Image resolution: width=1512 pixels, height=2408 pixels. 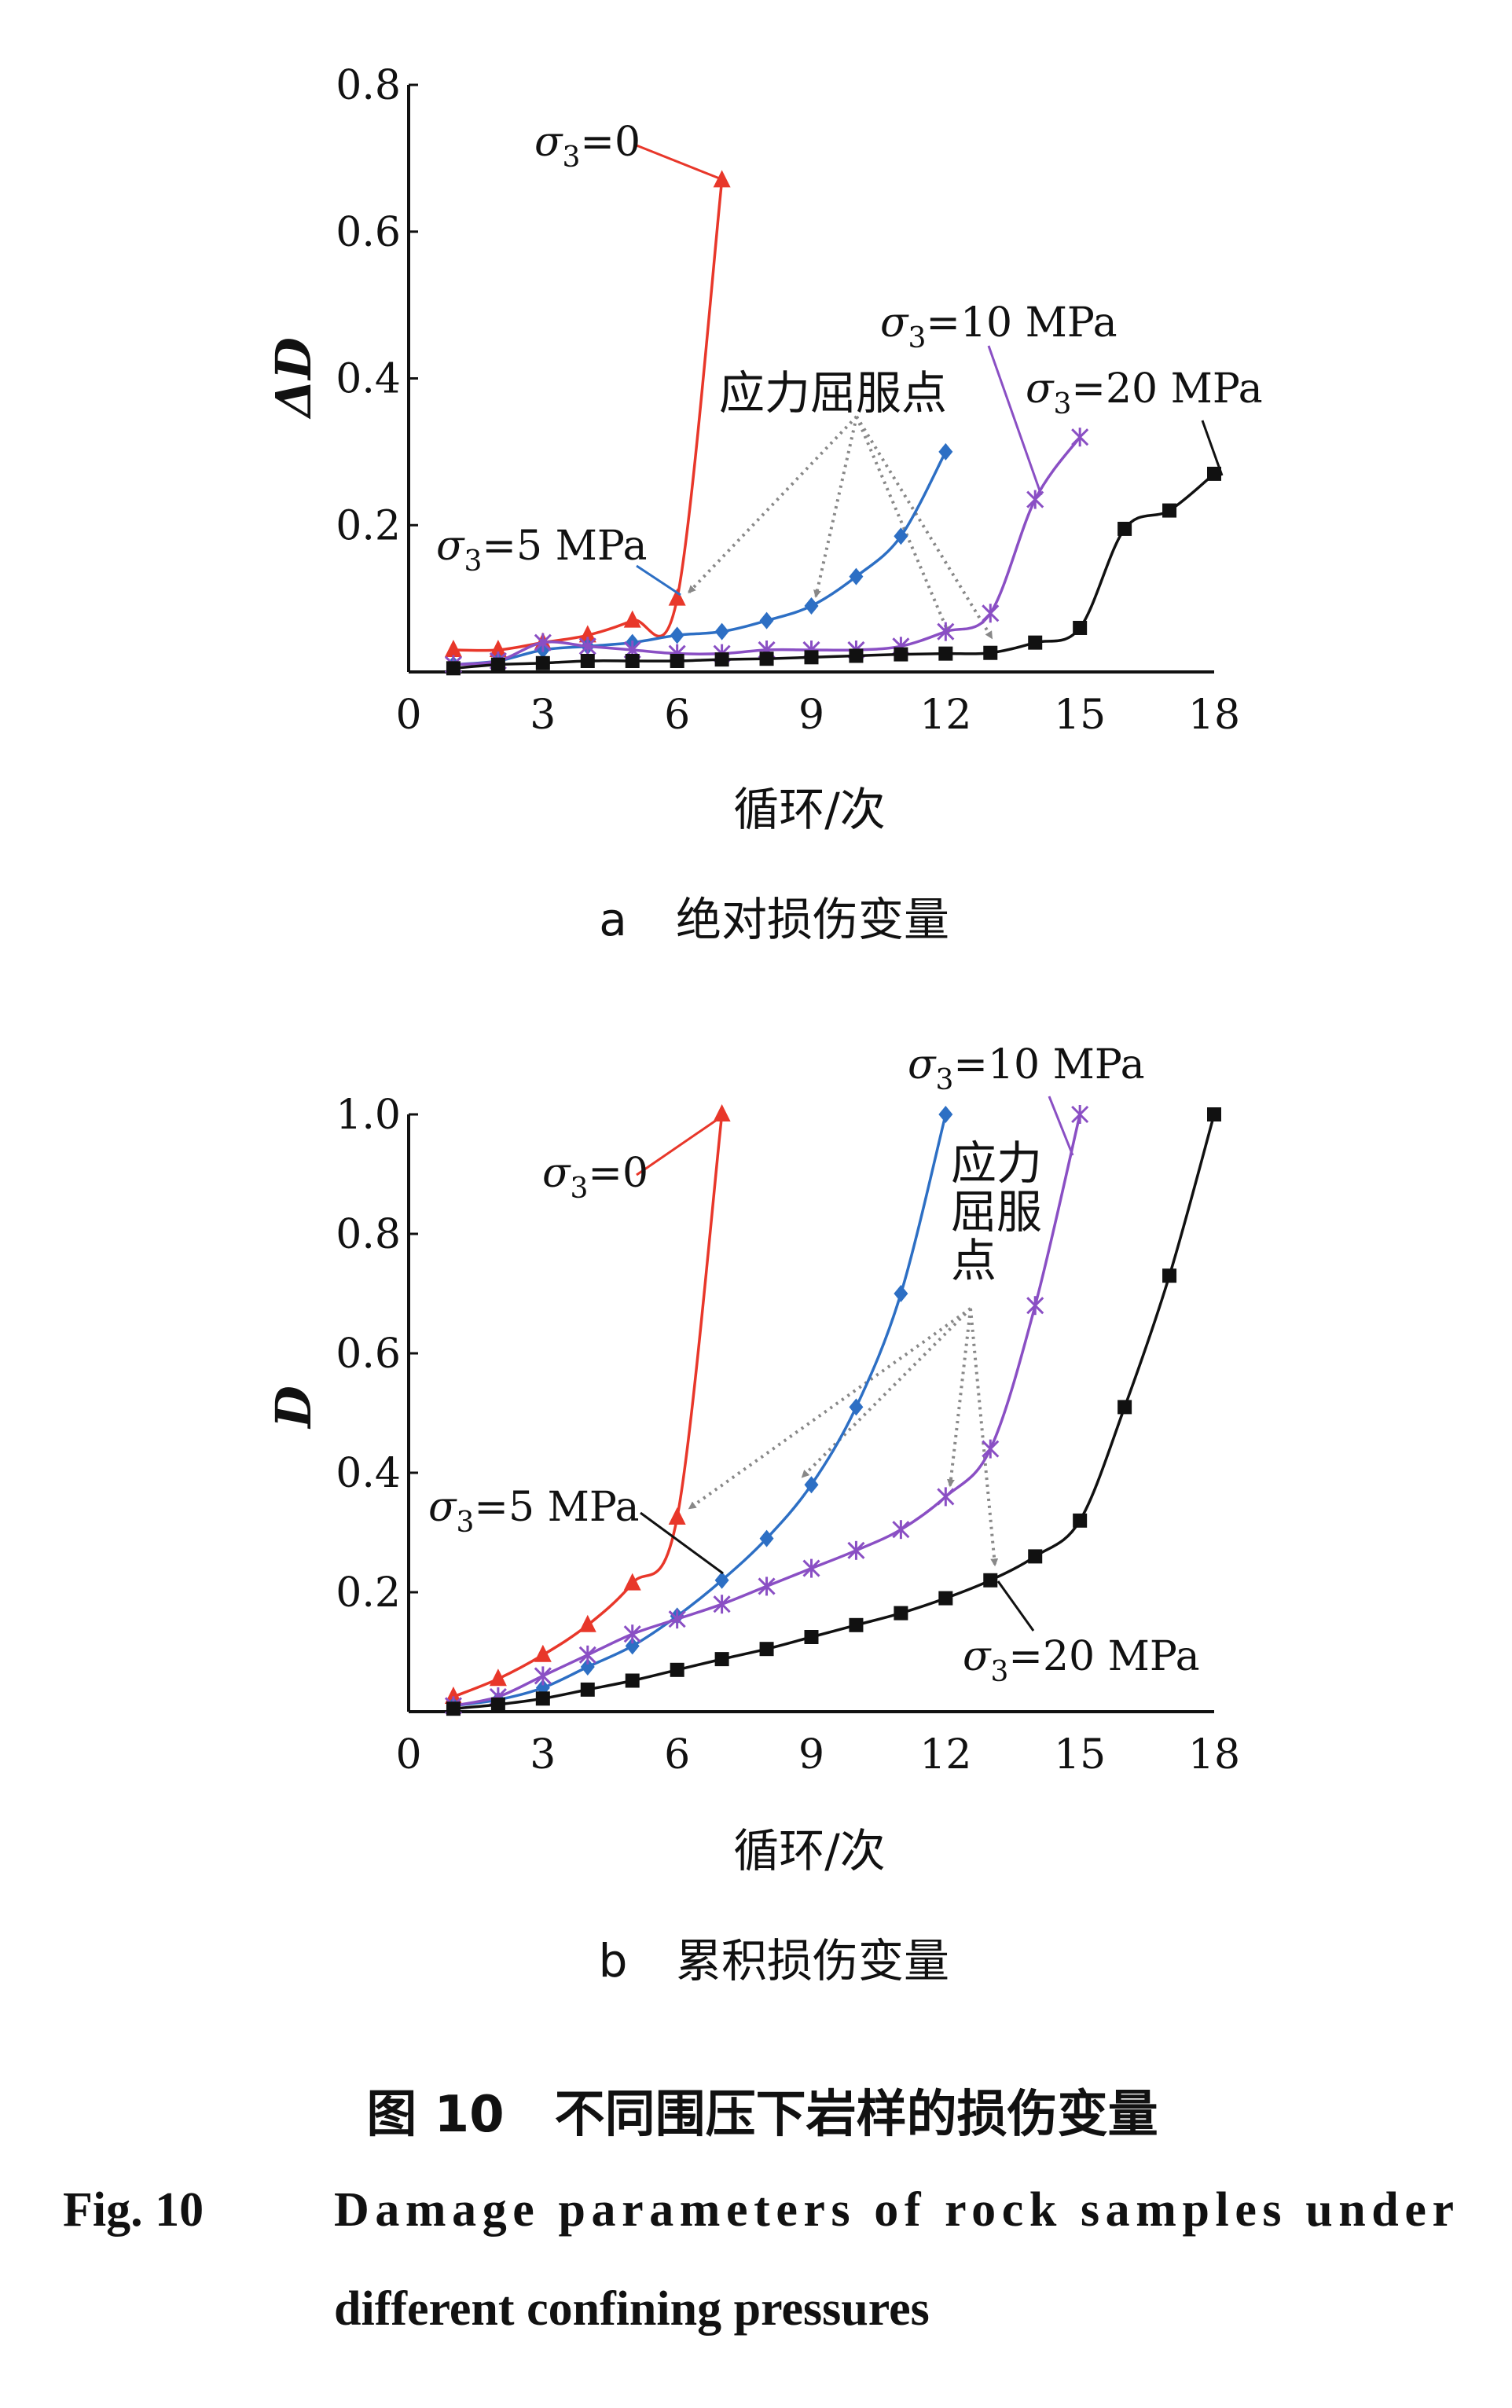 I want to click on panel-a-caption: 绝对损伤变量, so click(x=813, y=920).